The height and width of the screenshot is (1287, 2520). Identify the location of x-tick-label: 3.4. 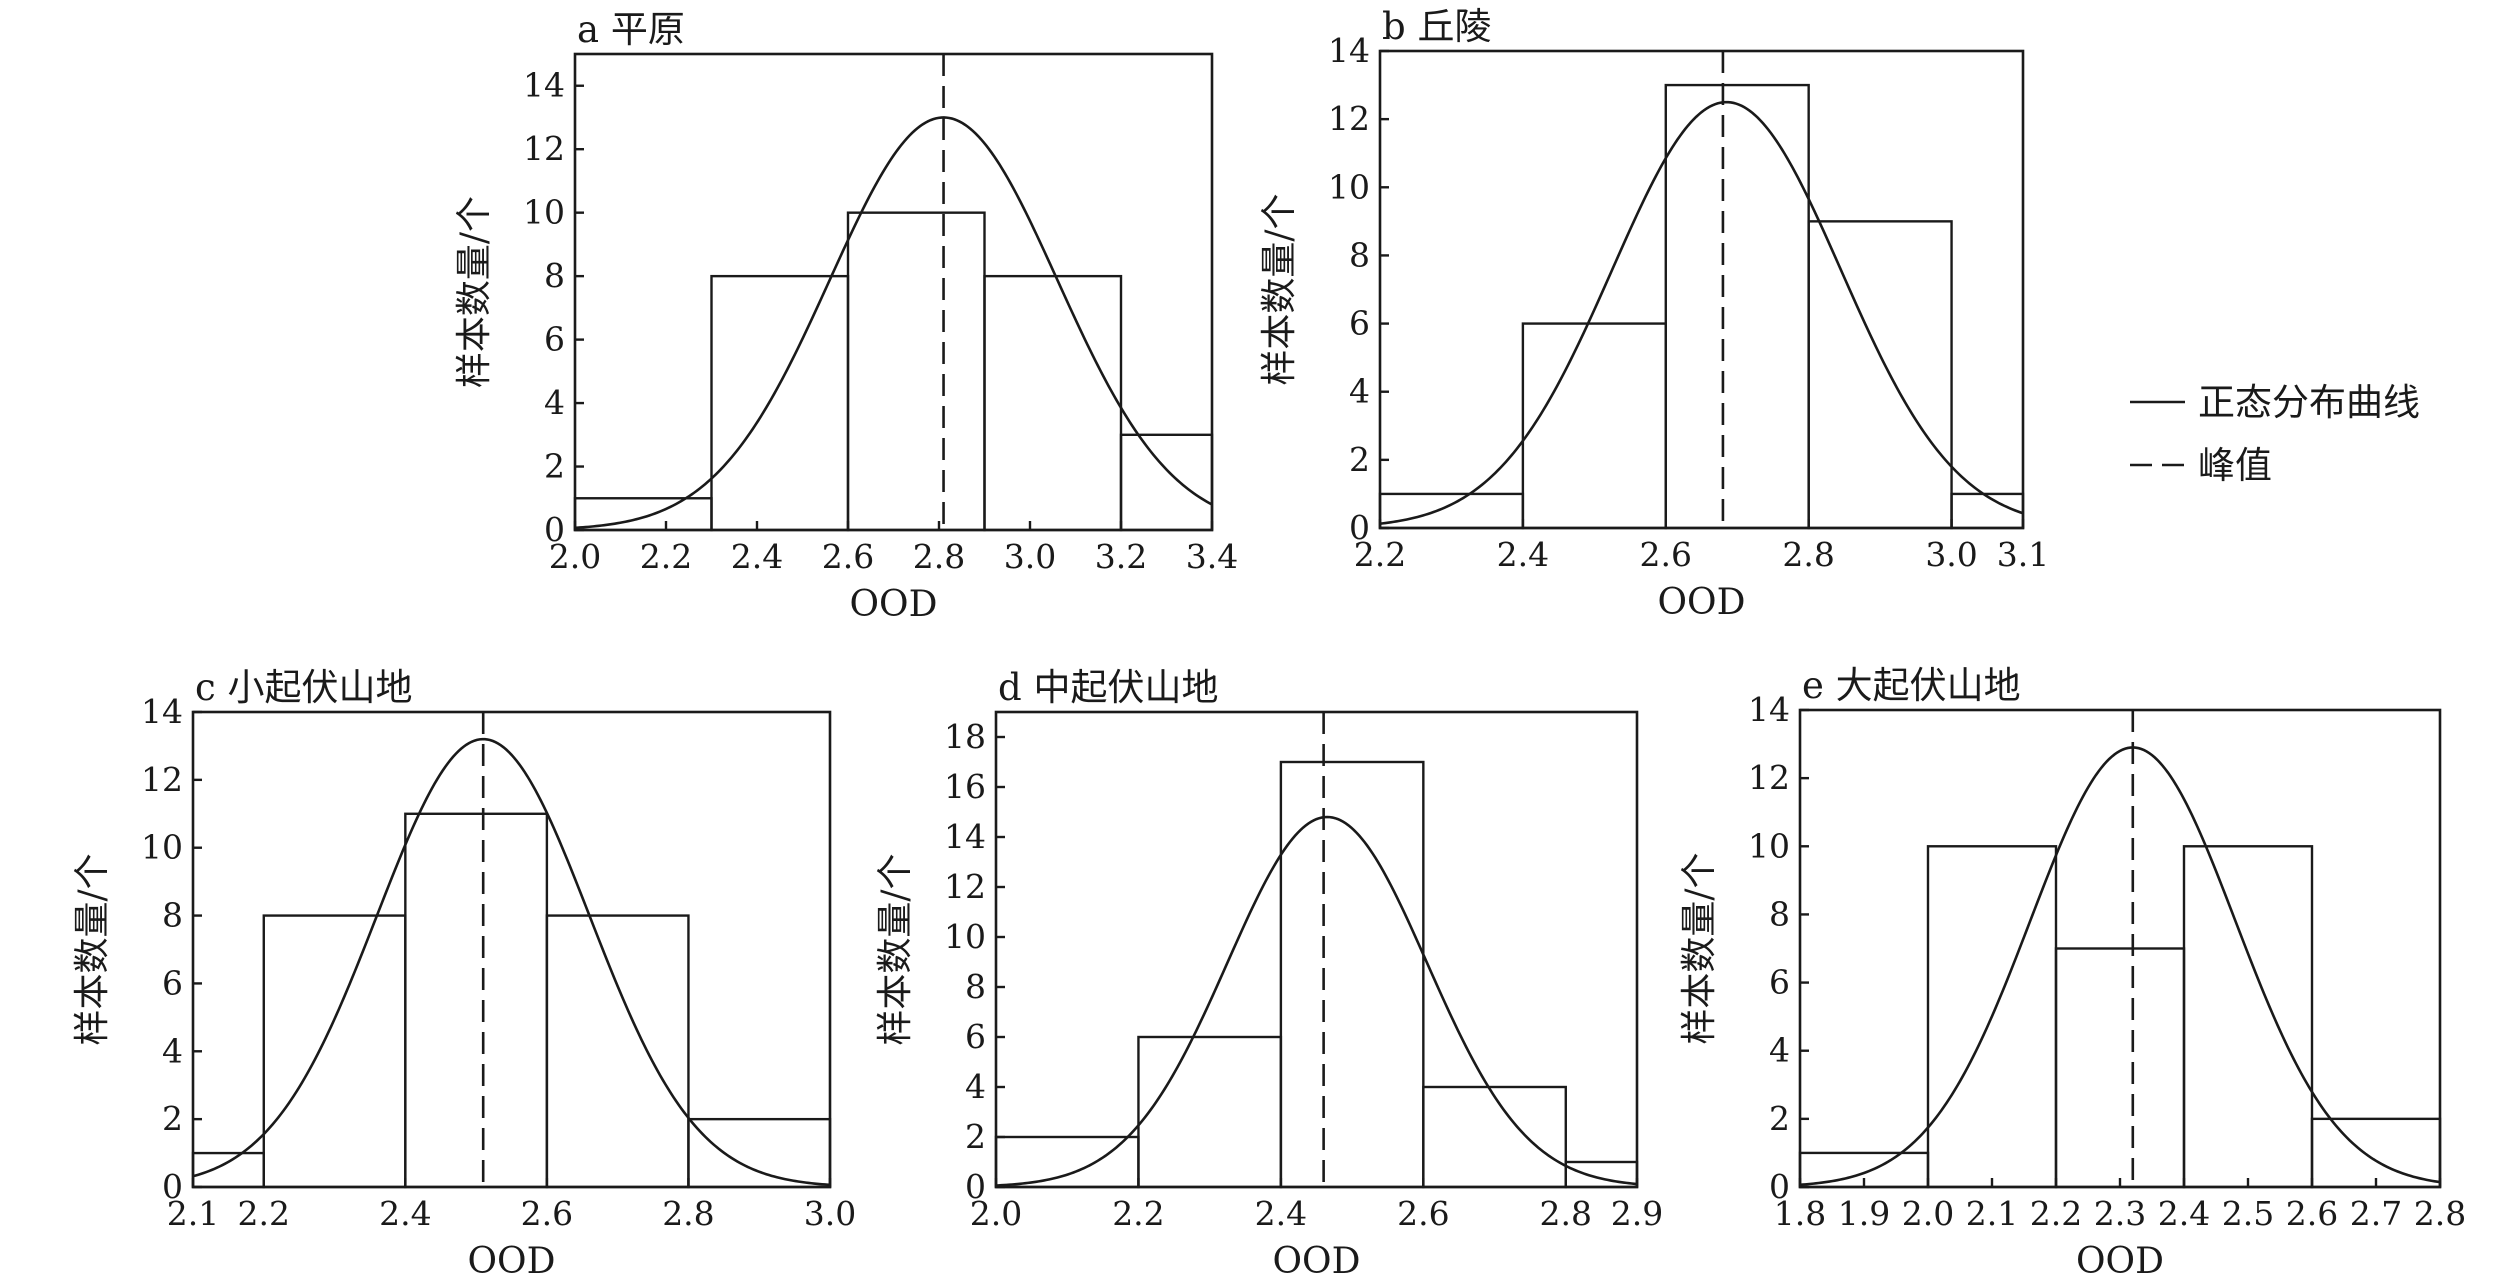
(1212, 556).